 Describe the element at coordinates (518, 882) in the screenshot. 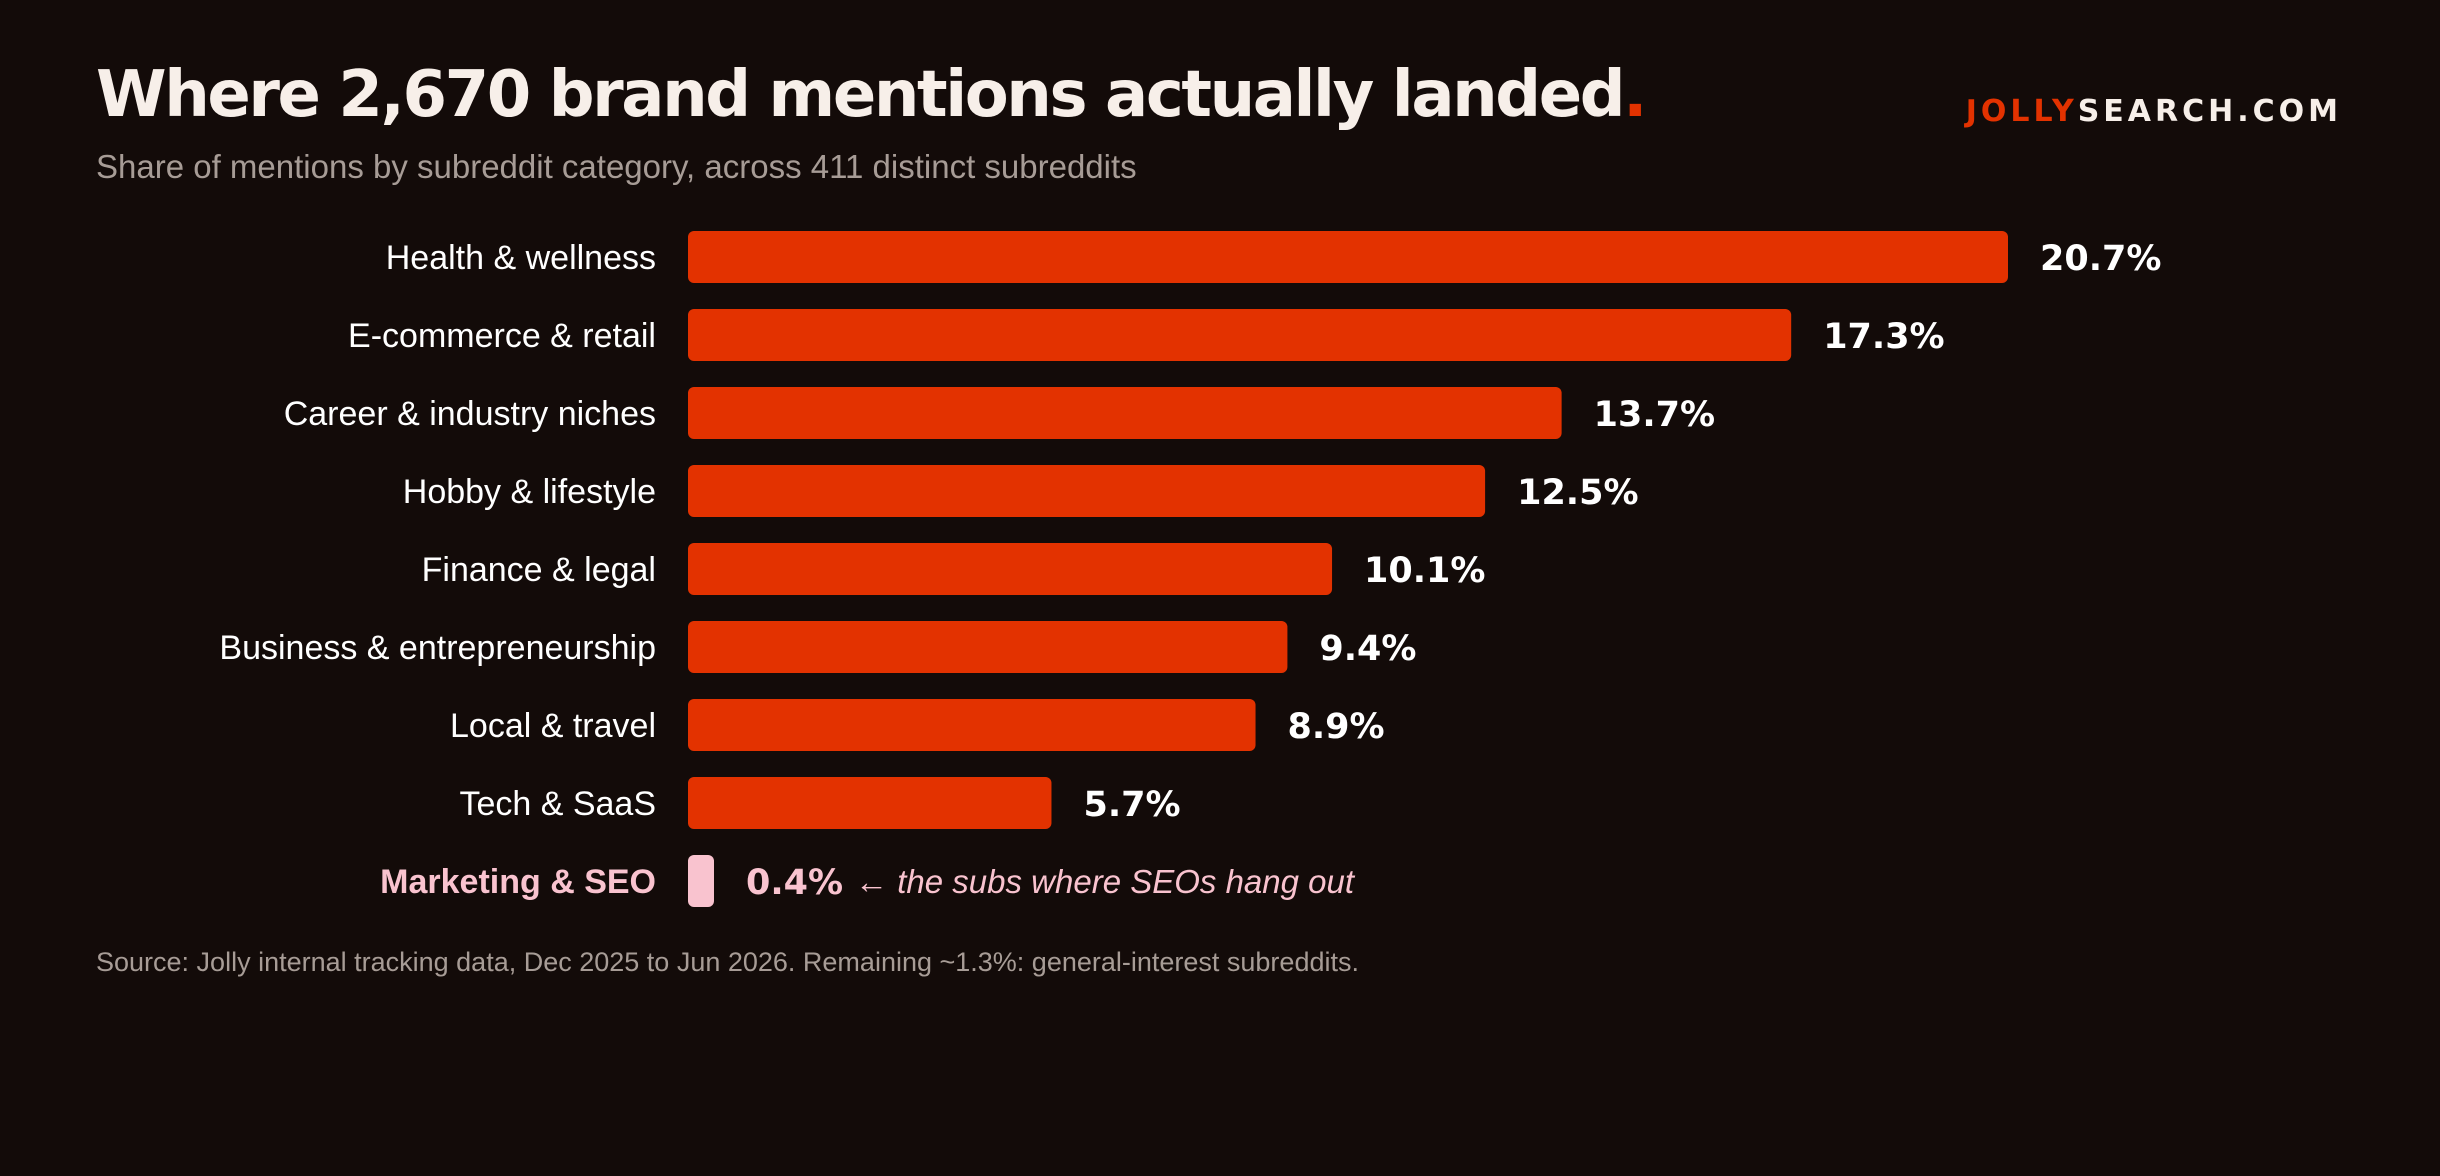

I see `category-label-marketing-and-seo: Marketing & SEO` at that location.